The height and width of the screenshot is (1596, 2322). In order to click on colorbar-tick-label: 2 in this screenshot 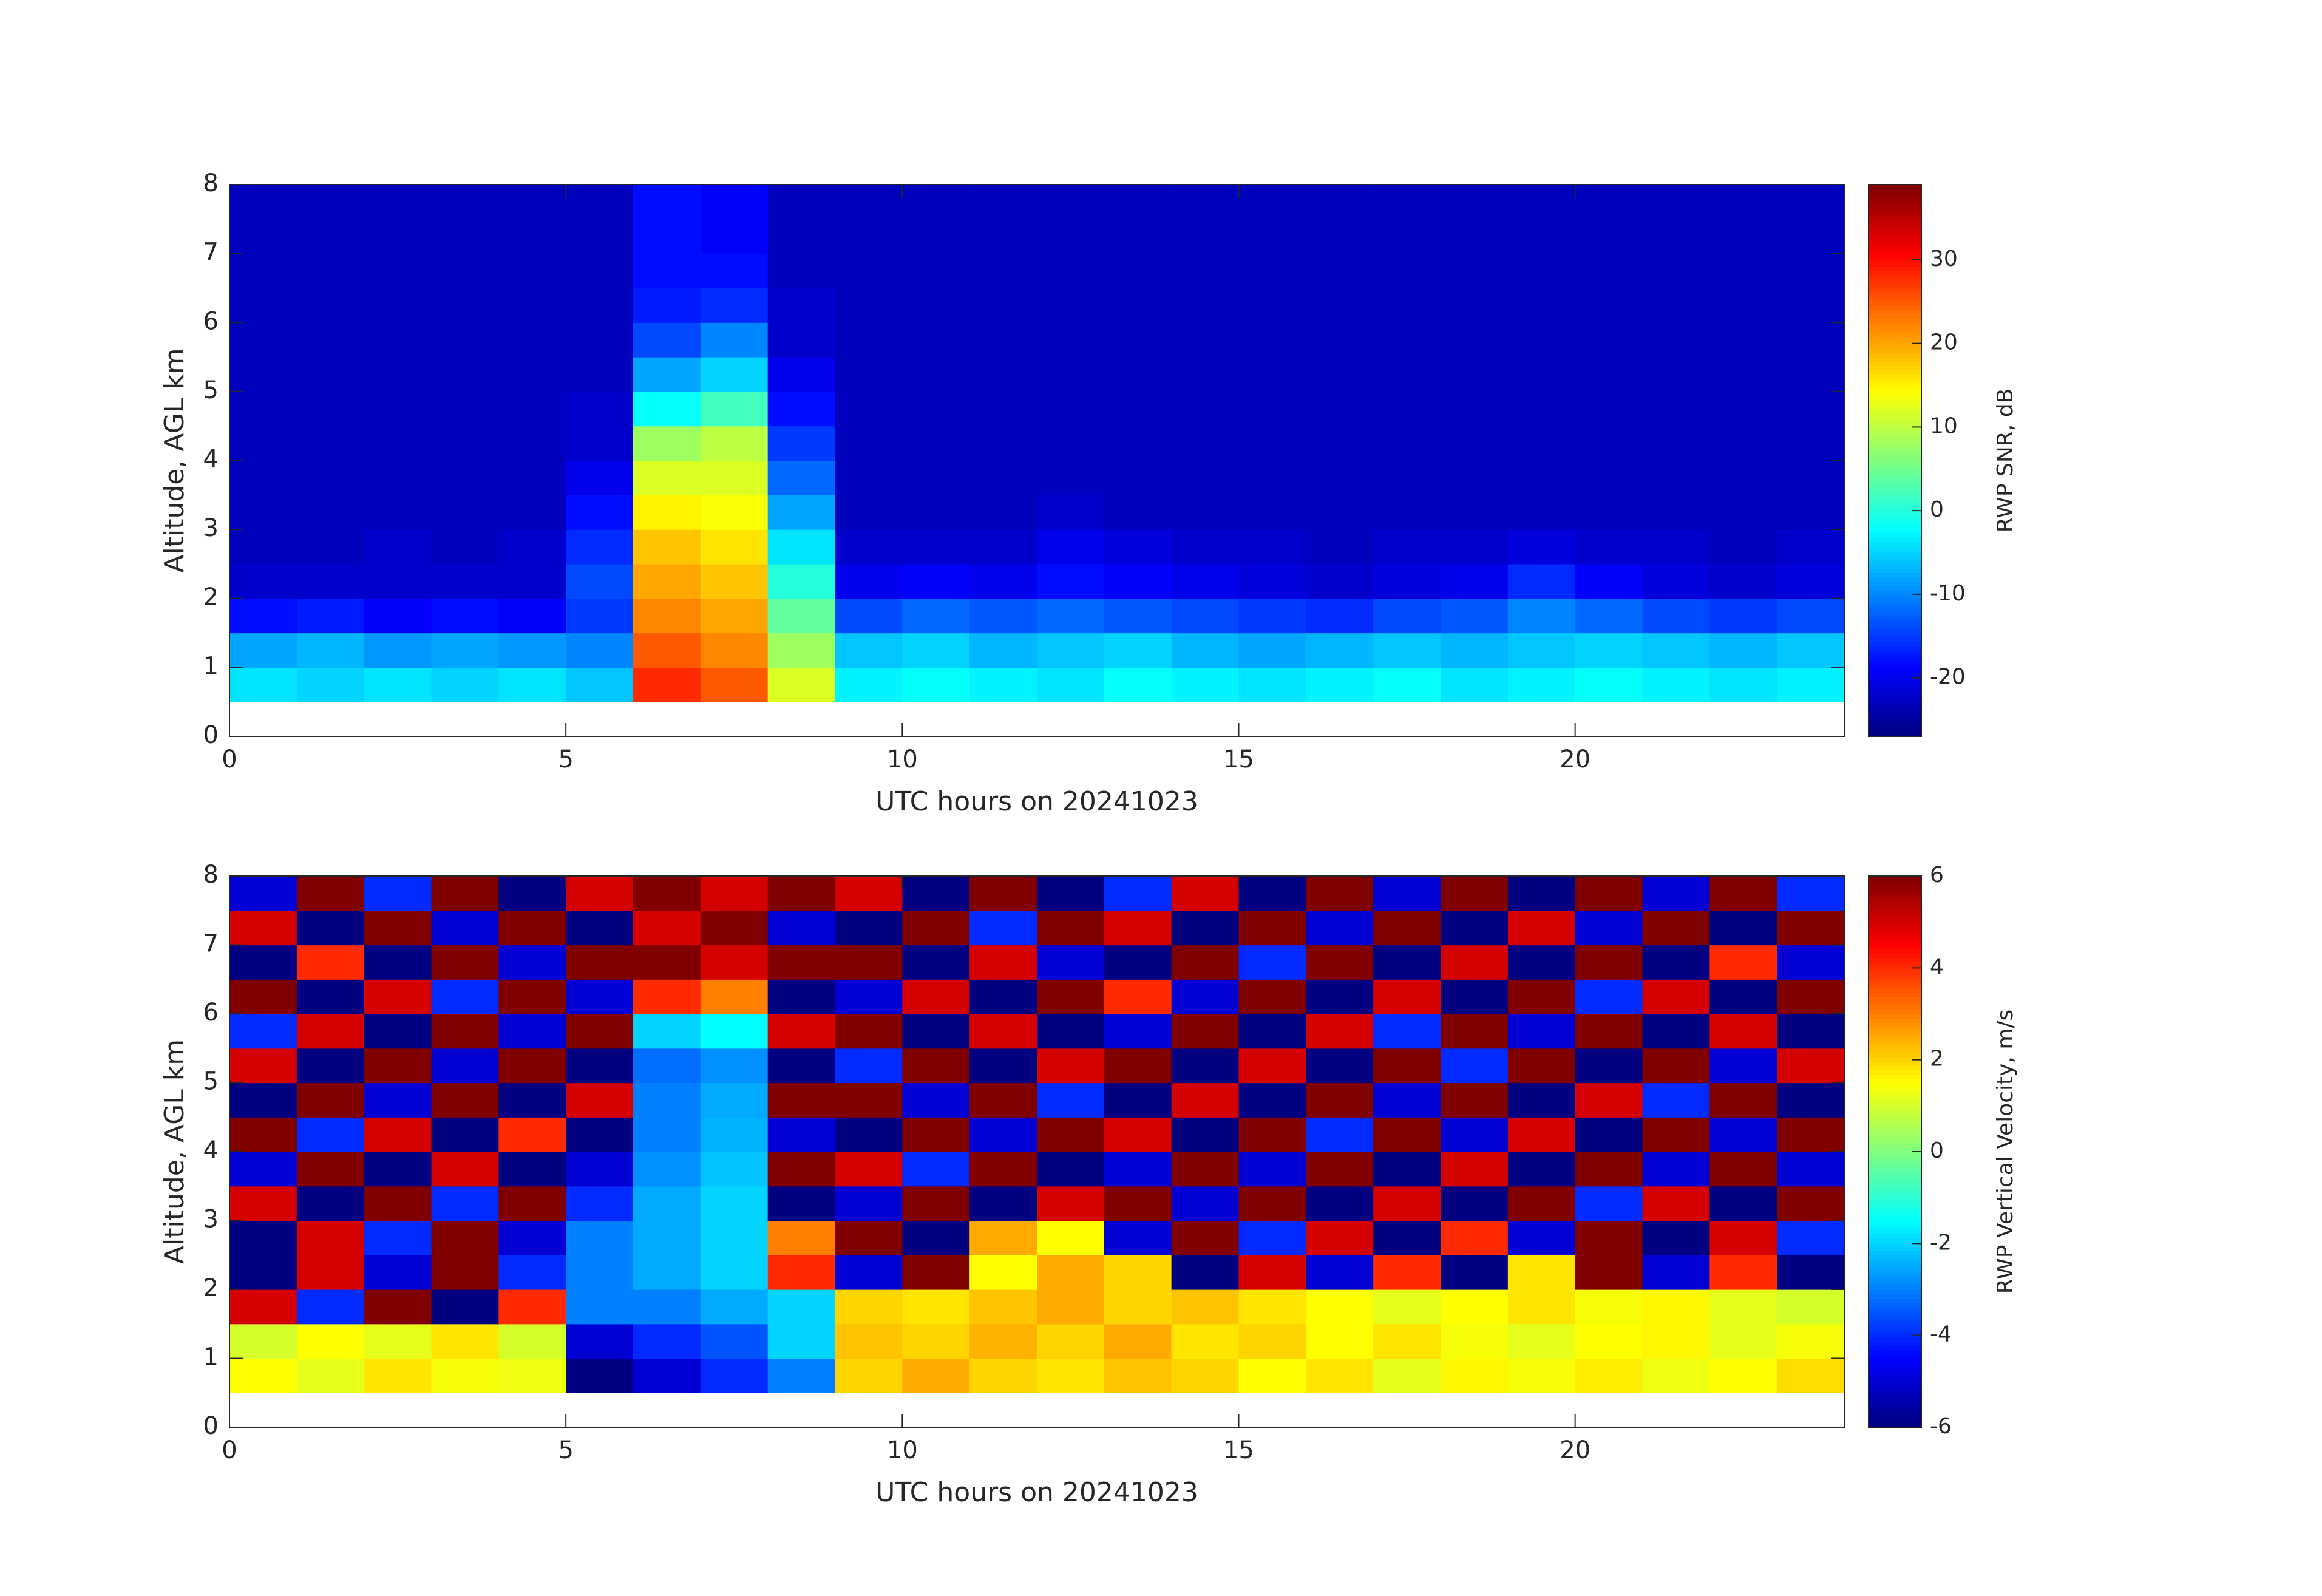, I will do `click(1937, 1059)`.